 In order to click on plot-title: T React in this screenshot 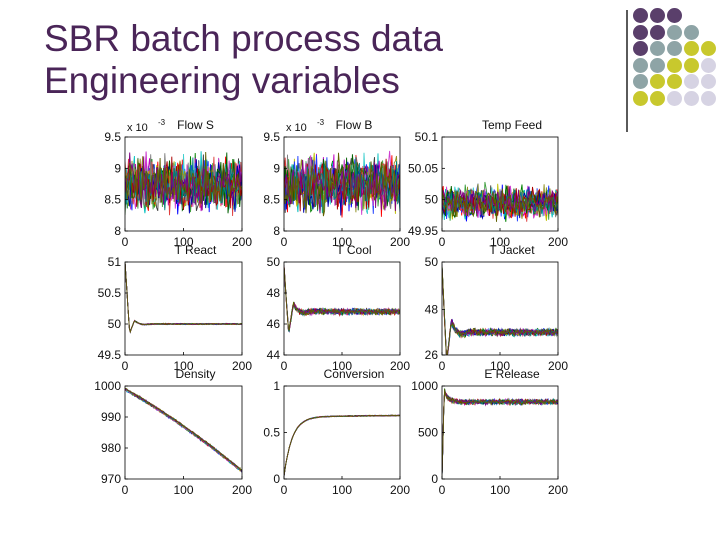, I will do `click(196, 250)`.